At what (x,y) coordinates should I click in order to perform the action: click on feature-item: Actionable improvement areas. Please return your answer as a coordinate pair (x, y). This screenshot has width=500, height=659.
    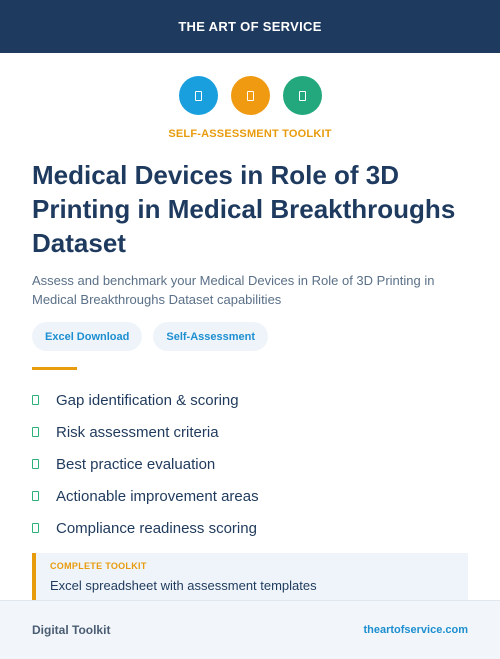
    Looking at the image, I should click on (252, 496).